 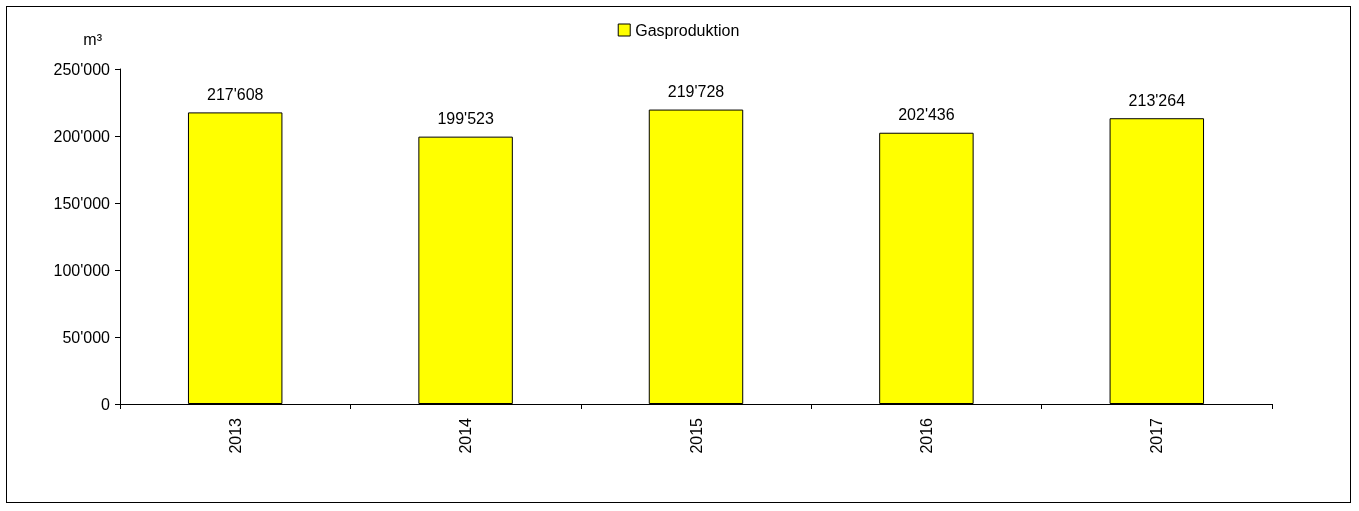 What do you see at coordinates (86, 337) in the screenshot?
I see `y-tick-label: 50'000` at bounding box center [86, 337].